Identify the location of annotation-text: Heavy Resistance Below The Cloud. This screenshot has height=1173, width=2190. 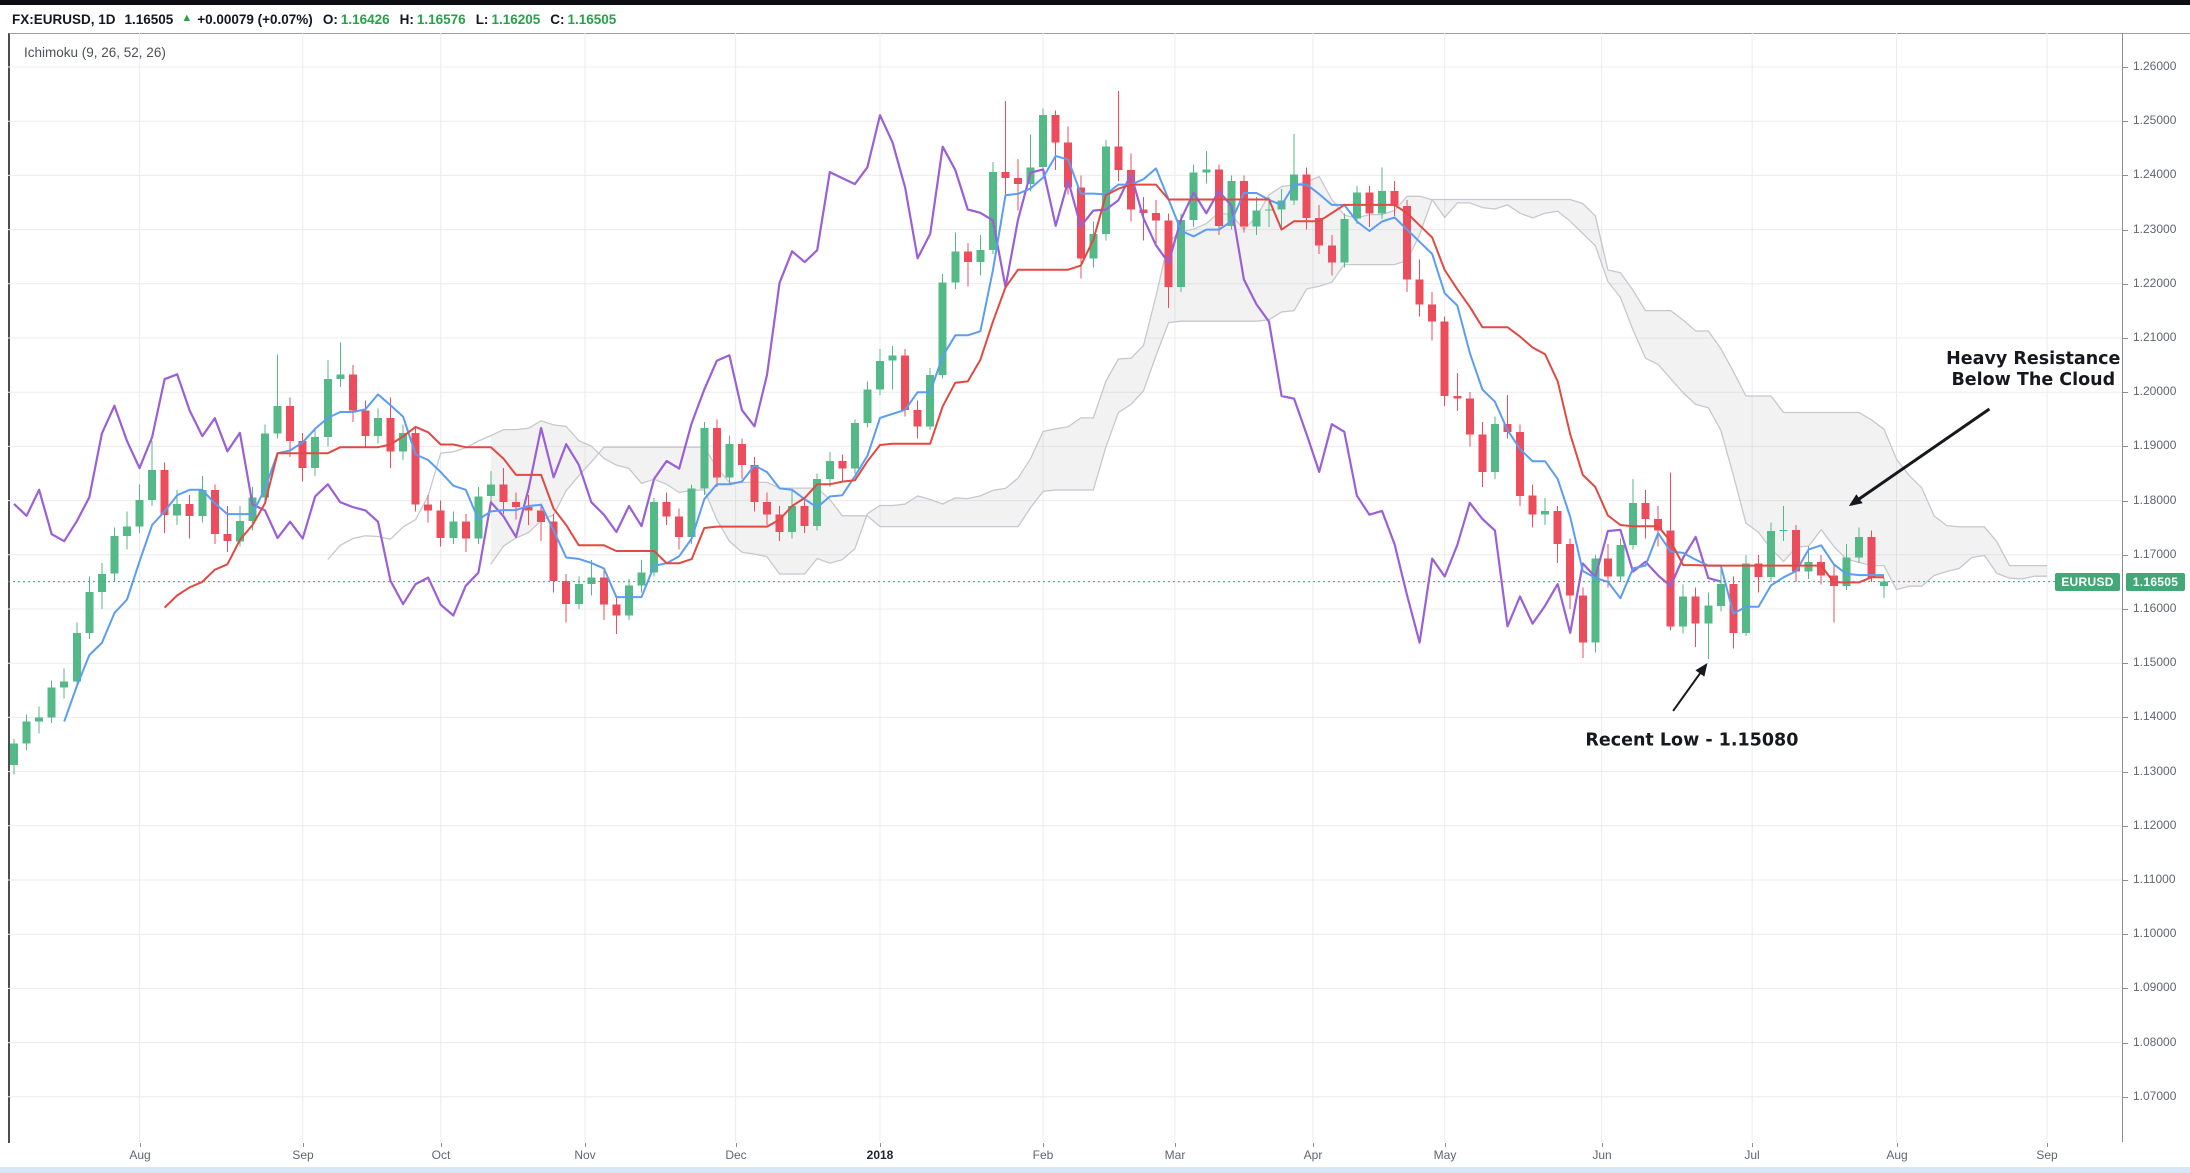
(2033, 369).